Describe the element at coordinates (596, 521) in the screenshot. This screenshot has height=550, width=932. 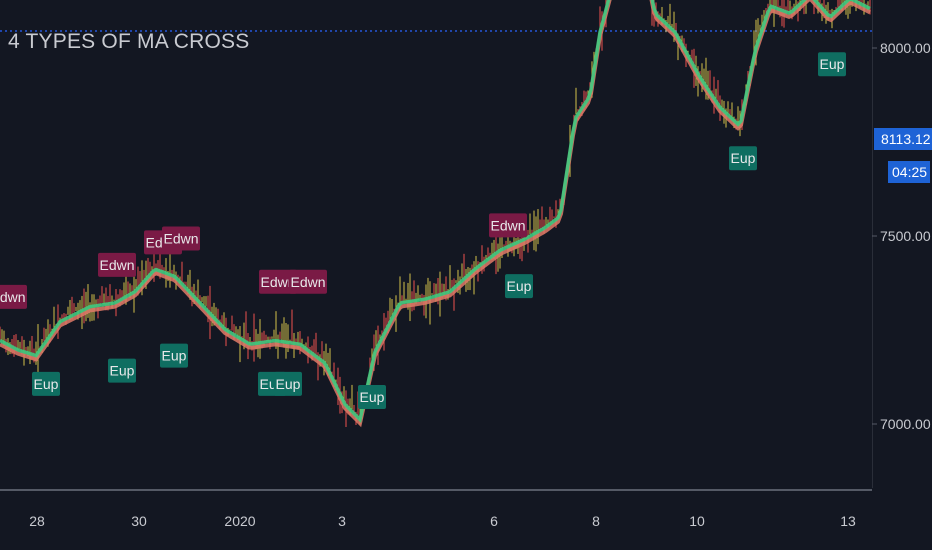
I see `time-tick-label: 8` at that location.